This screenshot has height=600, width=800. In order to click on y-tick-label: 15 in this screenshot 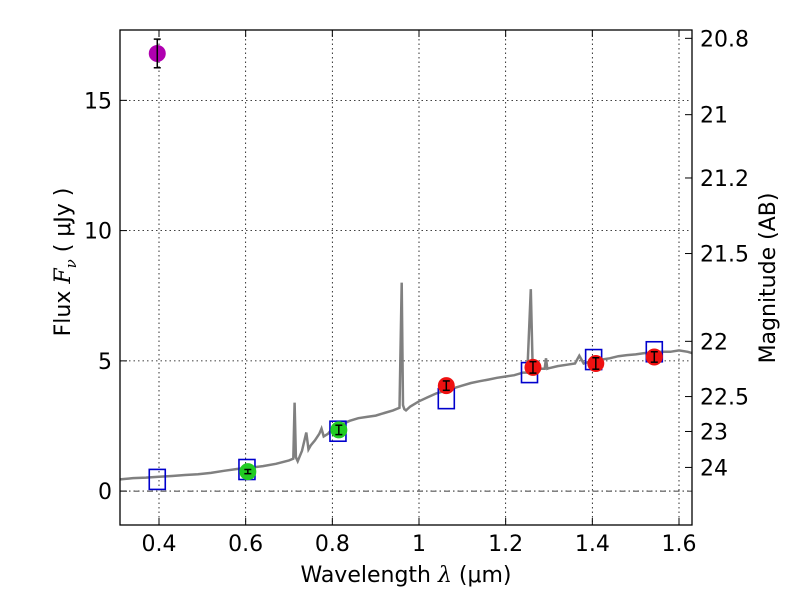, I will do `click(98, 101)`.